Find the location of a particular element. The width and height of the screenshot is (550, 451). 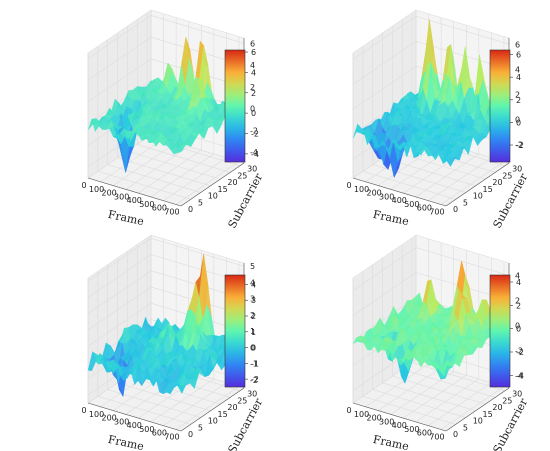

x-tick-label: 400 is located at coordinates (399, 425).